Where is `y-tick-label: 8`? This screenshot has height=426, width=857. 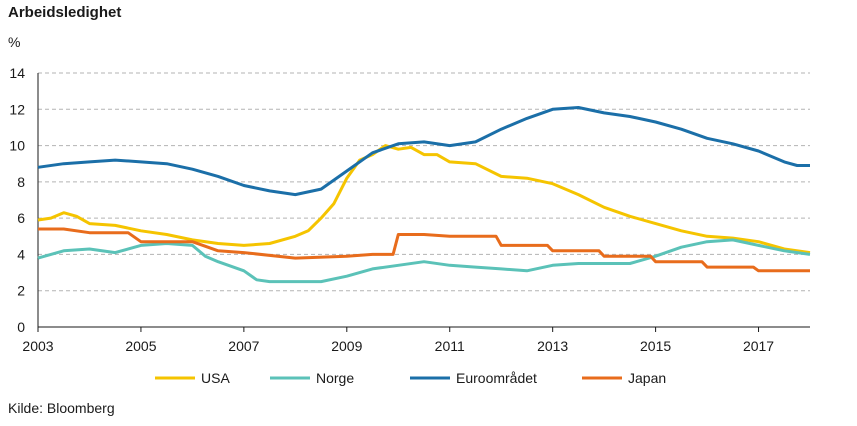 y-tick-label: 8 is located at coordinates (21, 182).